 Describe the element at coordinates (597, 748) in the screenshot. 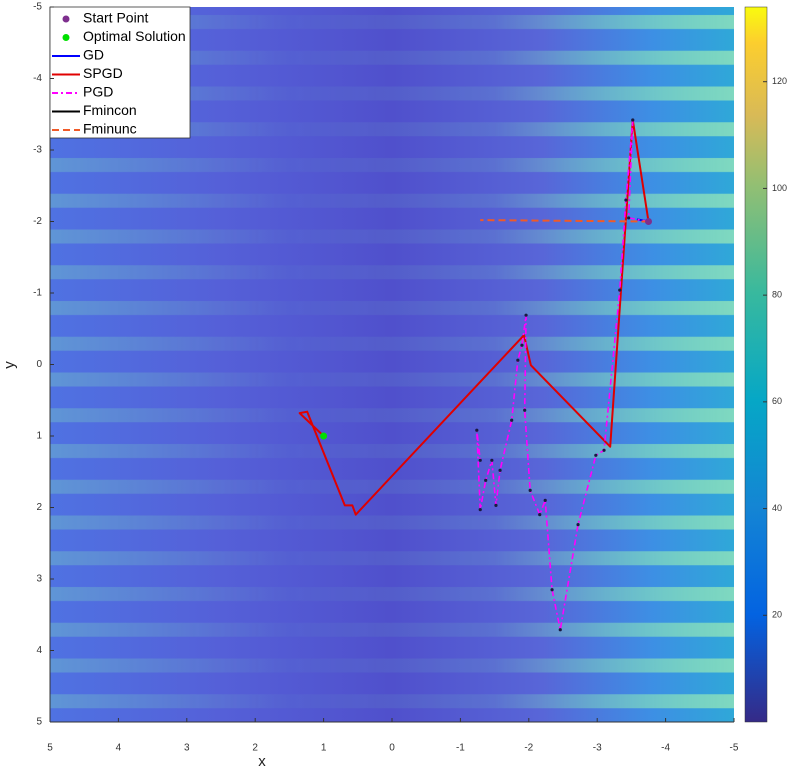

I see `x-tick-label: -3` at that location.